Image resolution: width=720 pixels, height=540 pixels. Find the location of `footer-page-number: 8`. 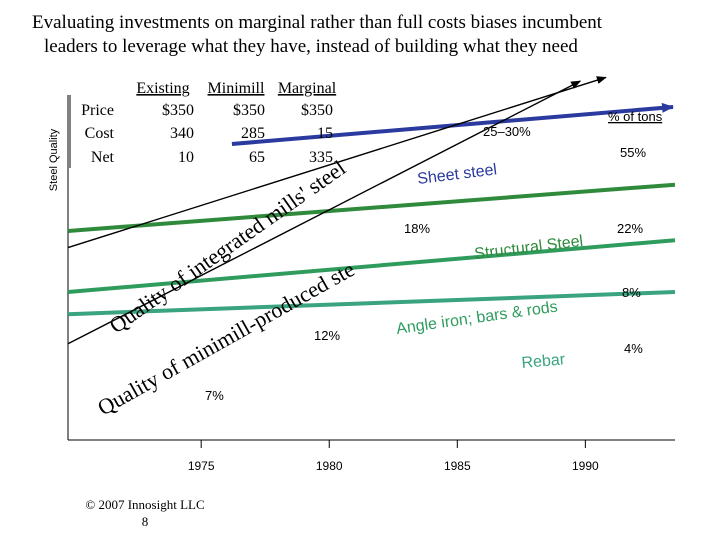

footer-page-number: 8 is located at coordinates (145, 521).